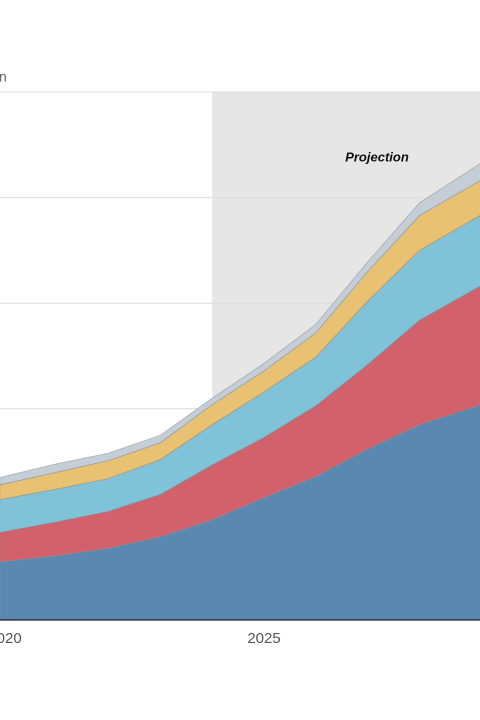  What do you see at coordinates (263, 638) in the screenshot?
I see `x-tick-label: 2025` at bounding box center [263, 638].